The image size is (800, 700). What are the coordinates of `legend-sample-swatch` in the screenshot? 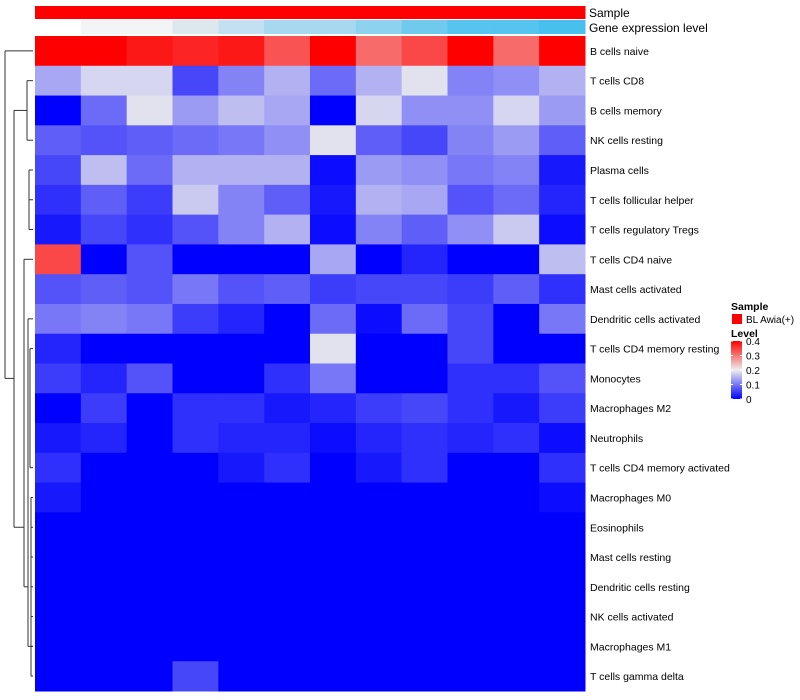 It's located at (737, 319).